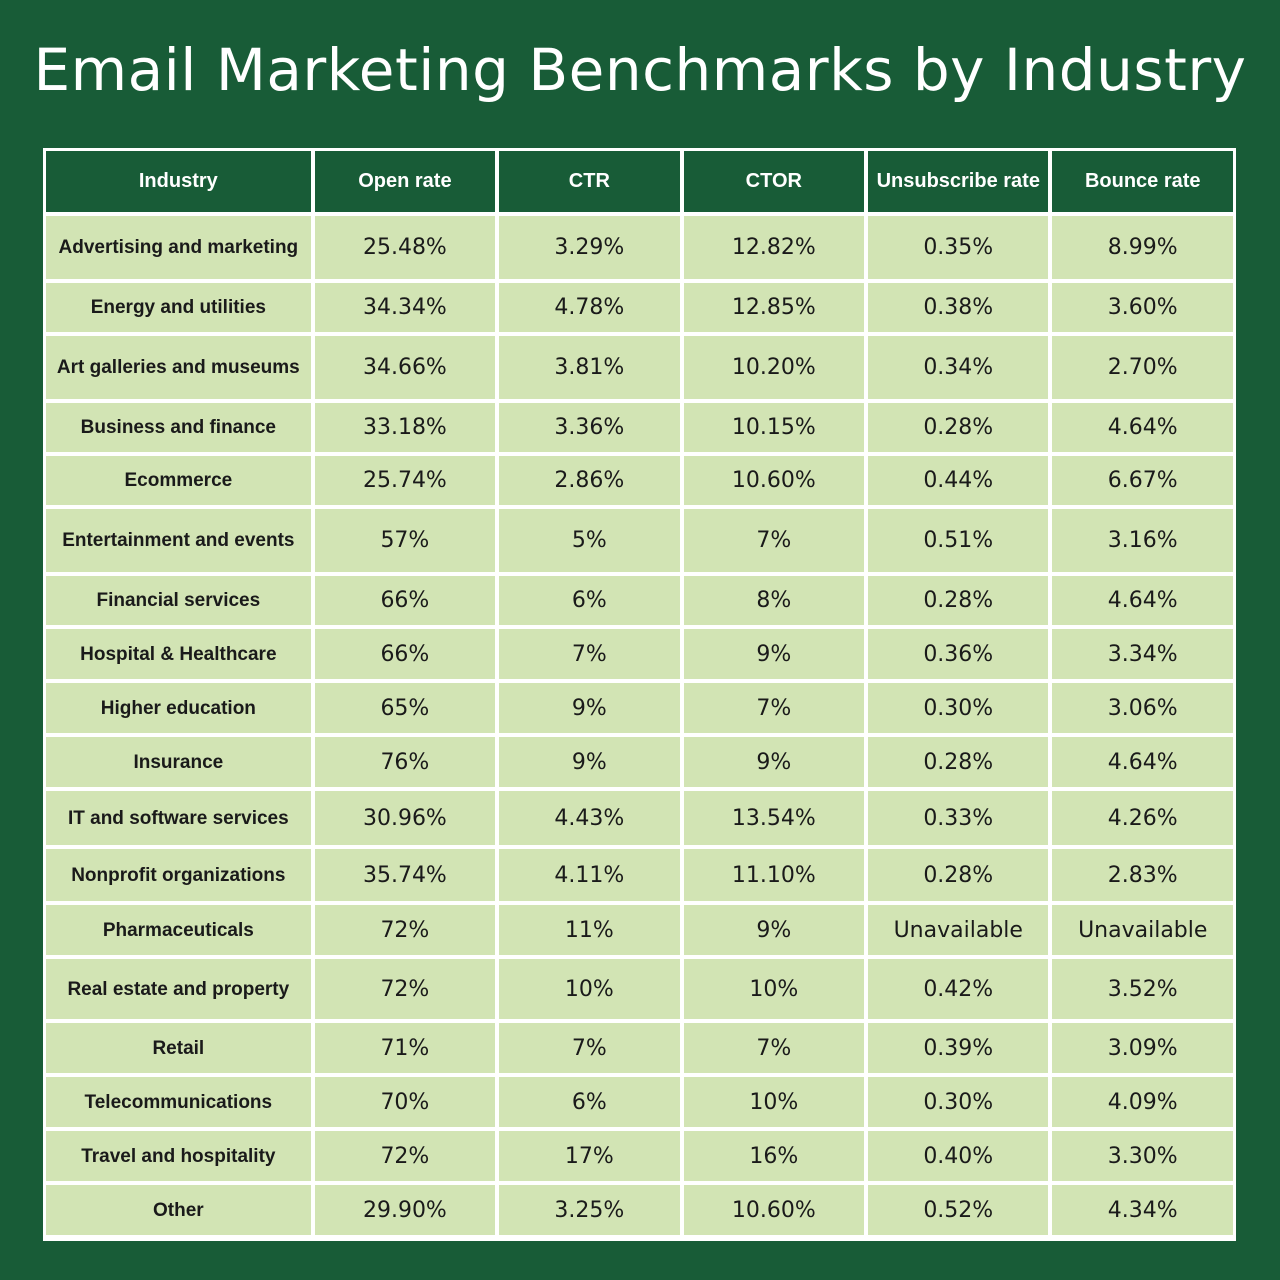 This screenshot has width=1280, height=1280. What do you see at coordinates (589, 989) in the screenshot?
I see `ctr-cell: 10%` at bounding box center [589, 989].